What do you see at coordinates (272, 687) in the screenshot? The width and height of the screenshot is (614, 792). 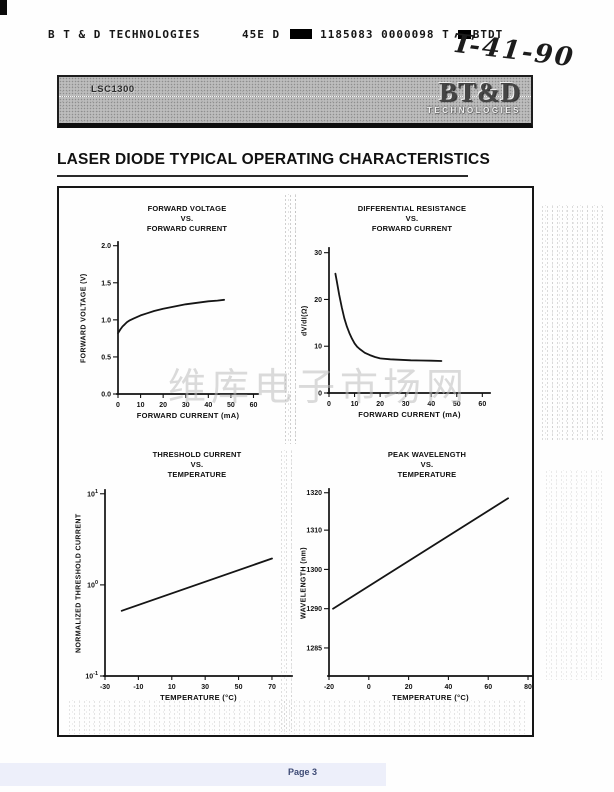 I see `svg-text: 70` at bounding box center [272, 687].